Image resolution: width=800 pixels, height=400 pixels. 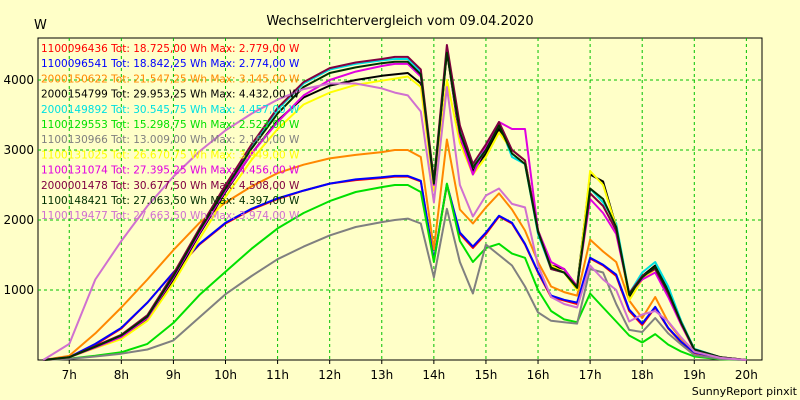 I want to click on y-tick-label: 1000, so click(x=18, y=290).